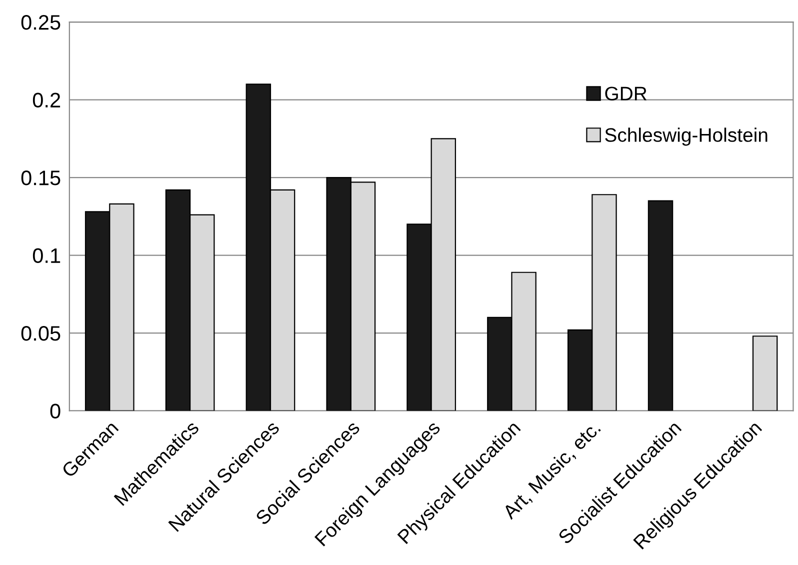 The height and width of the screenshot is (565, 798). Describe the element at coordinates (55, 411) in the screenshot. I see `y-tick-label: 0` at that location.